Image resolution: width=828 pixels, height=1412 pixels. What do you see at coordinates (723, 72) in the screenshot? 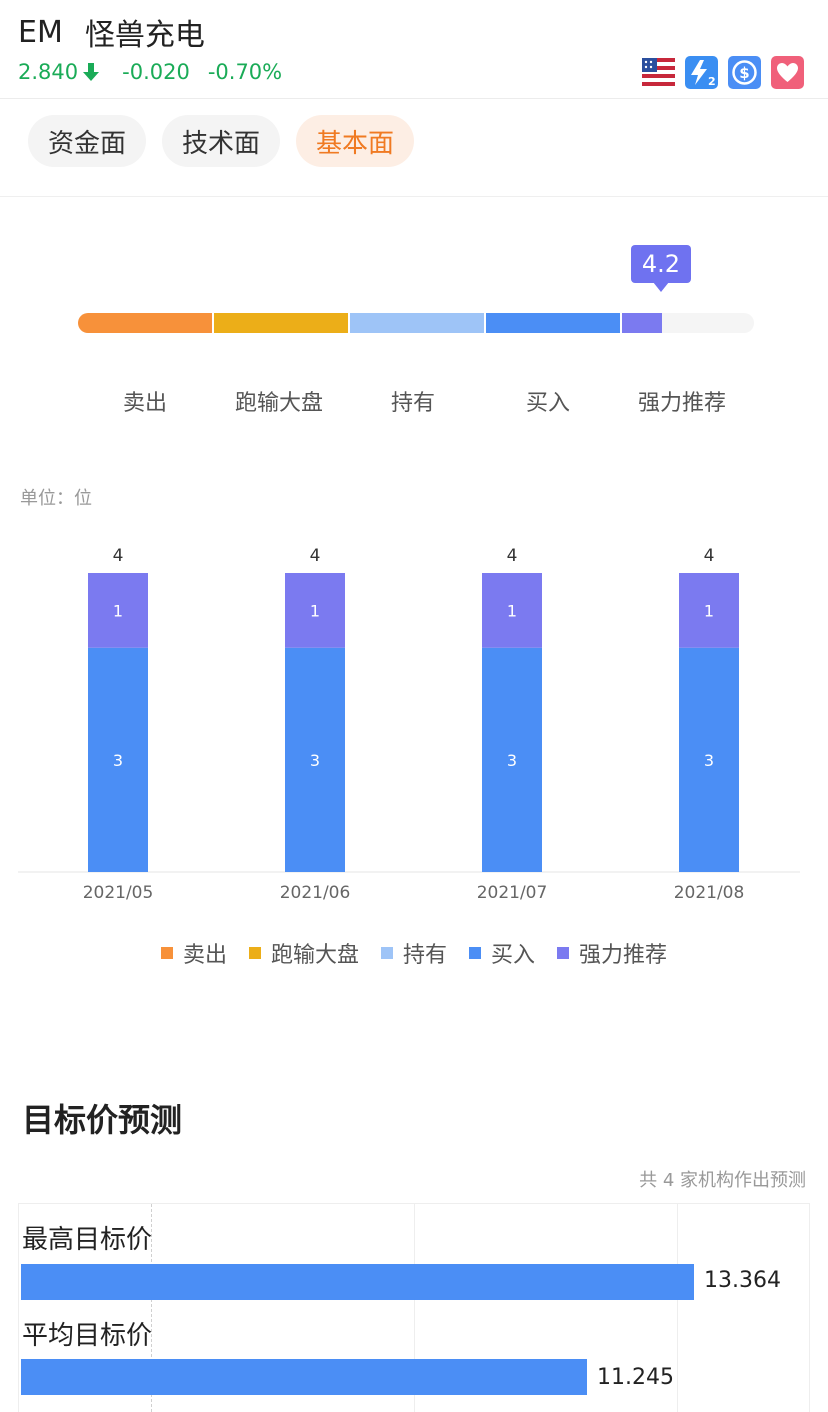
I see `header-icons: 2 $` at bounding box center [723, 72].